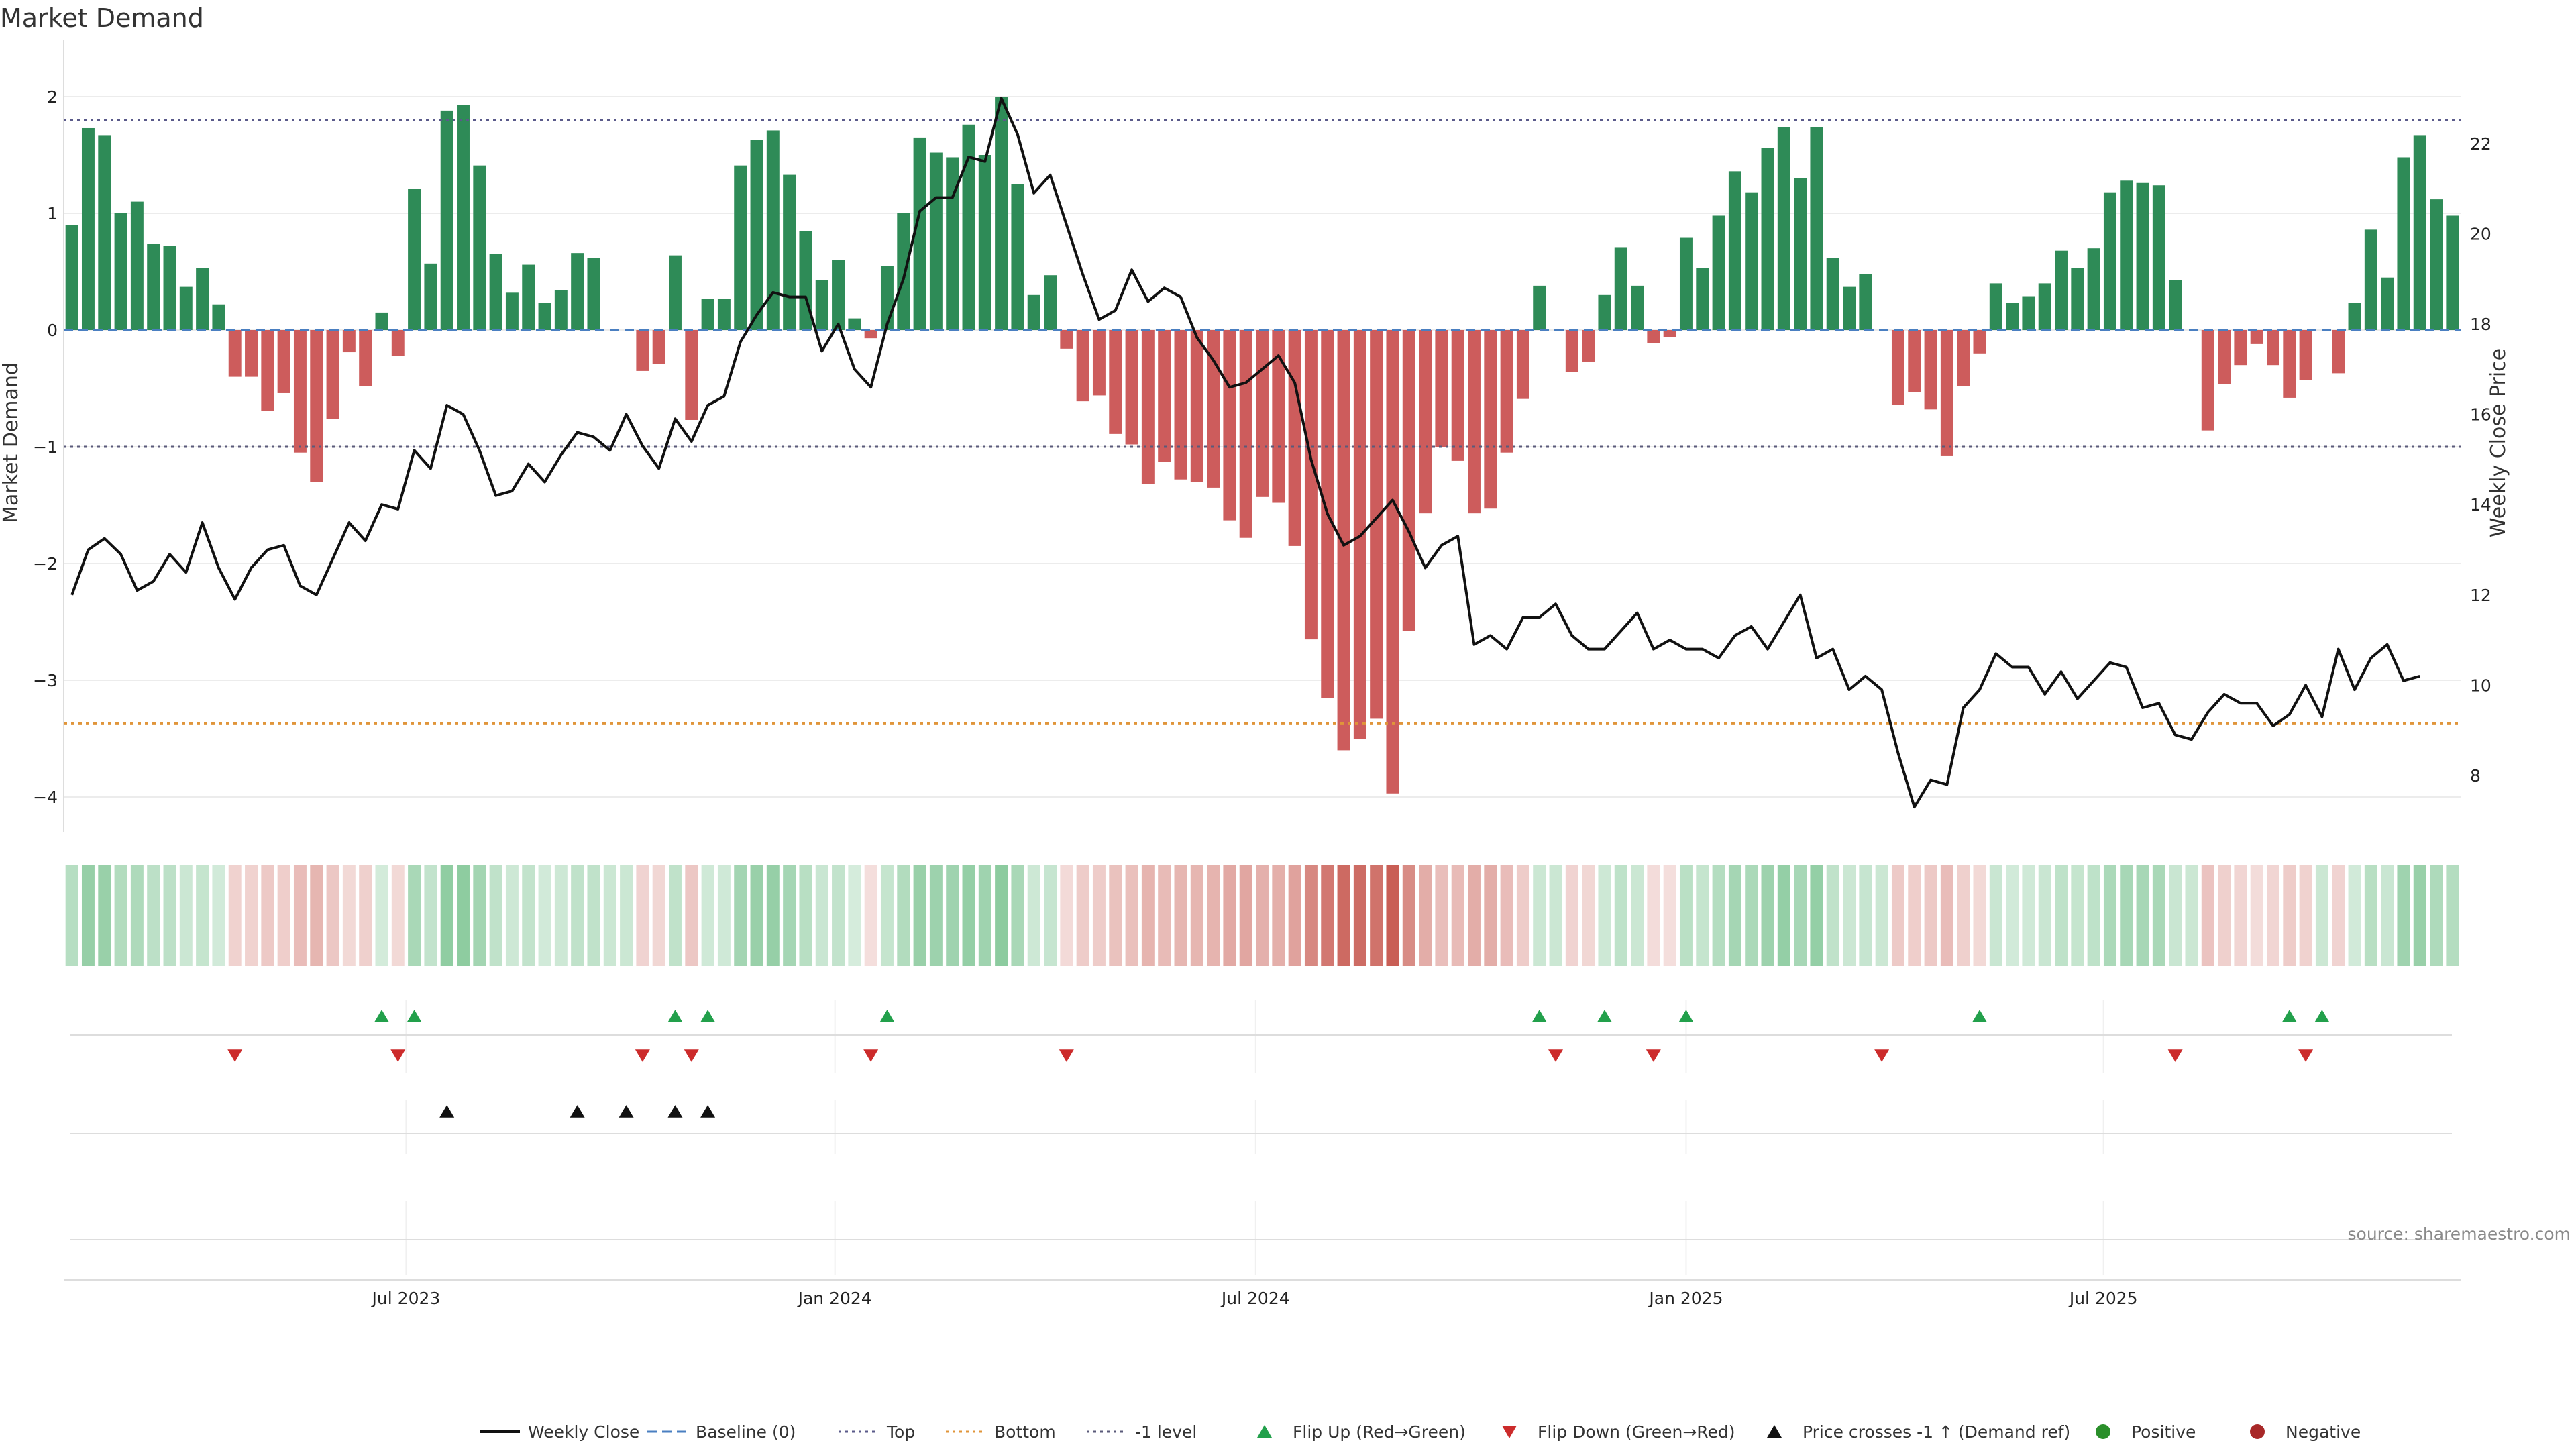 The width and height of the screenshot is (2576, 1449). What do you see at coordinates (2480, 685) in the screenshot?
I see `y2-tick-label: 10` at bounding box center [2480, 685].